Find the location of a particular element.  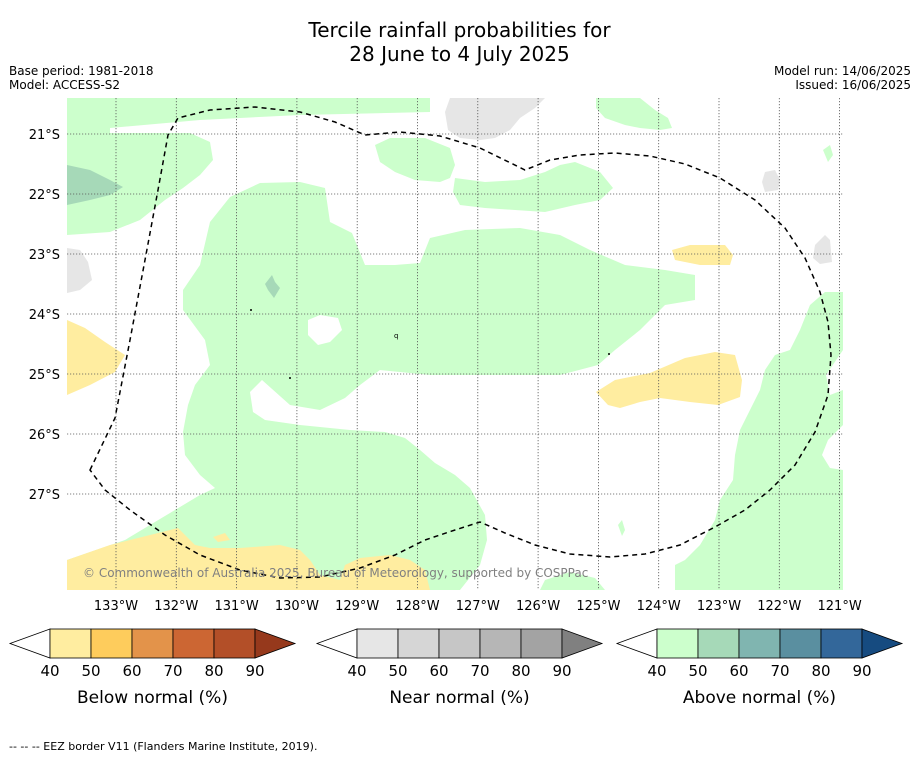

issued-date: Issued: 16/06/2025 is located at coordinates (853, 85).